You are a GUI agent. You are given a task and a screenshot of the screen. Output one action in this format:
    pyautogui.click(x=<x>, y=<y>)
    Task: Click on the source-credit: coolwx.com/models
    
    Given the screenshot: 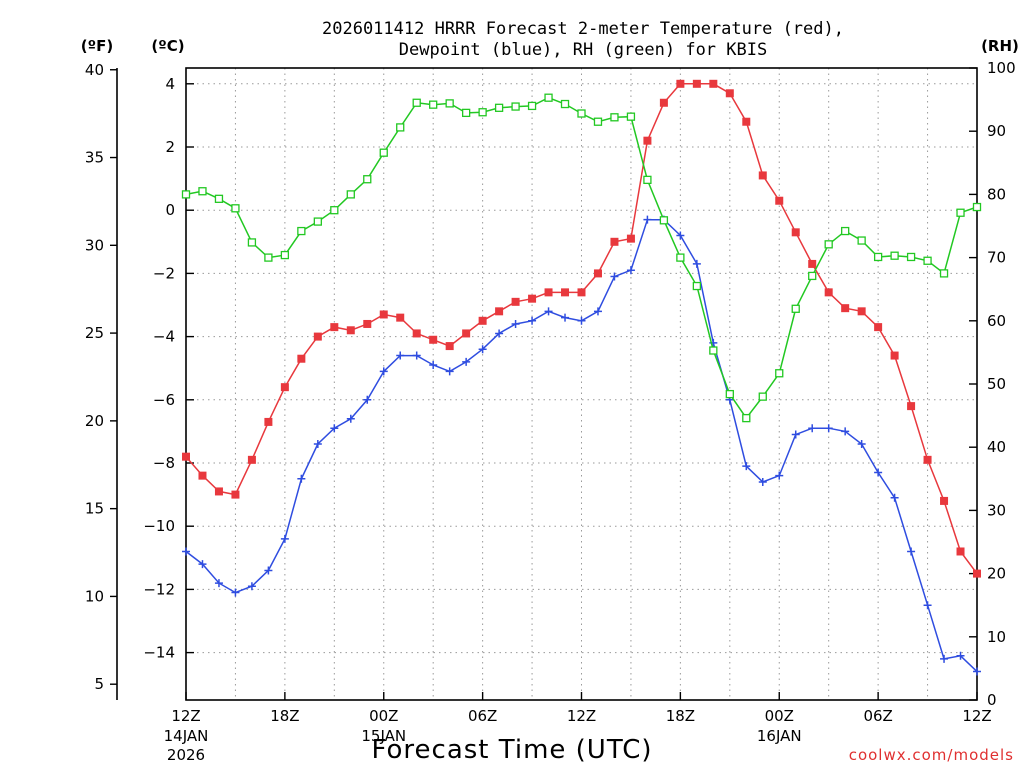 What is the action you would take?
    pyautogui.click(x=931, y=755)
    